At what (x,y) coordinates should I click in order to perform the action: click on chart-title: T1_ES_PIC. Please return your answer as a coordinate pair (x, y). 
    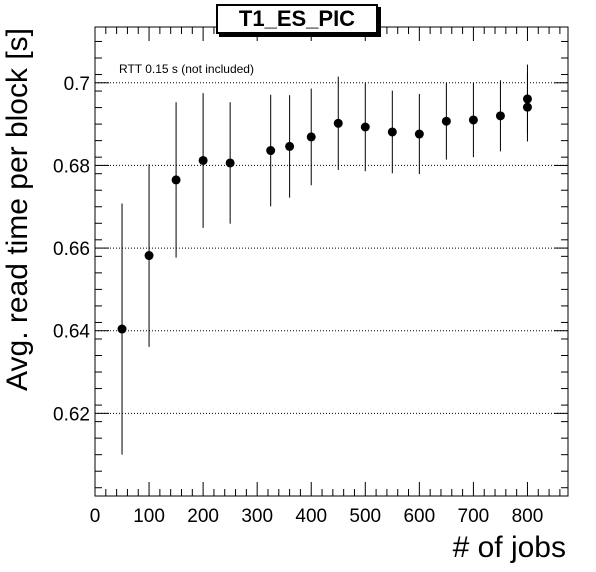
    Looking at the image, I should click on (297, 19).